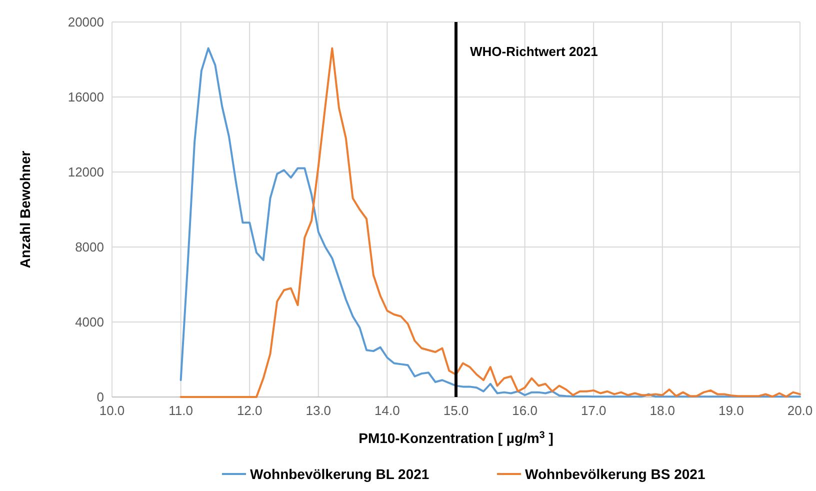 The height and width of the screenshot is (491, 816). I want to click on y-tick-label: 16000, so click(86, 97).